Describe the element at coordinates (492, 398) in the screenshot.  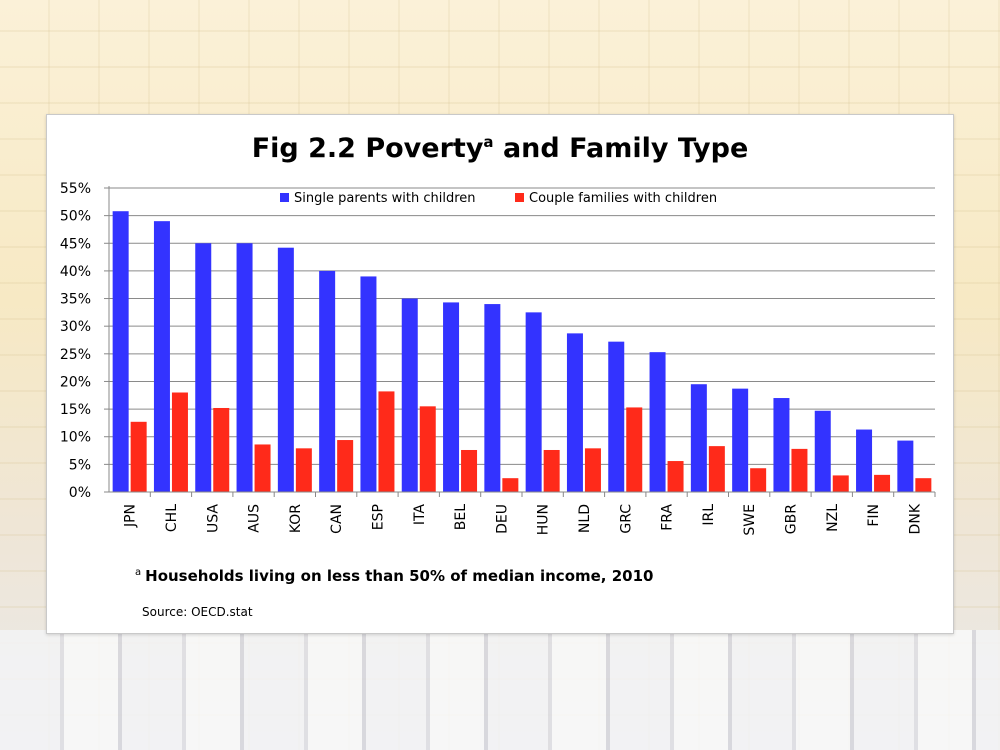
I see `bar-single-parents-deu` at that location.